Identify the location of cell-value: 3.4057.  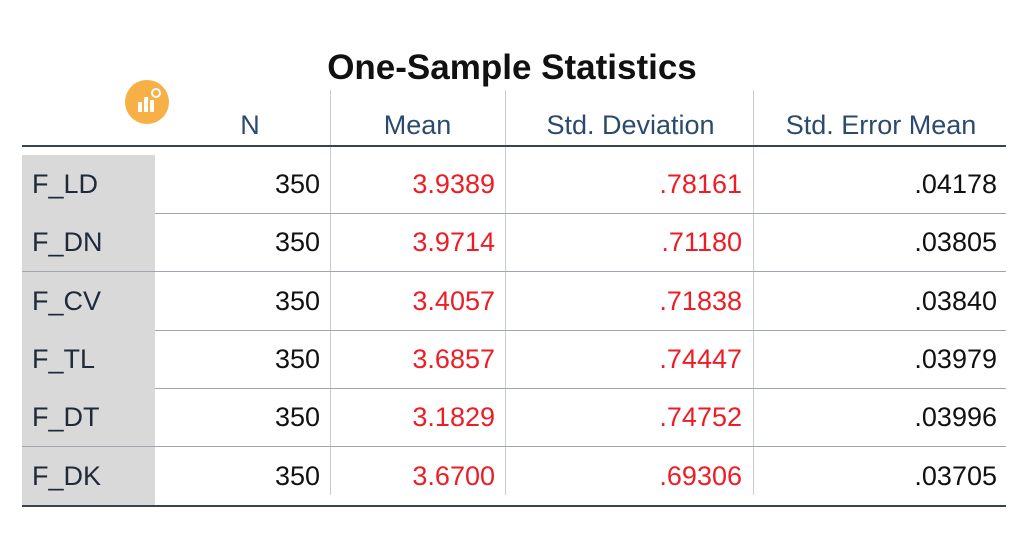
(453, 300).